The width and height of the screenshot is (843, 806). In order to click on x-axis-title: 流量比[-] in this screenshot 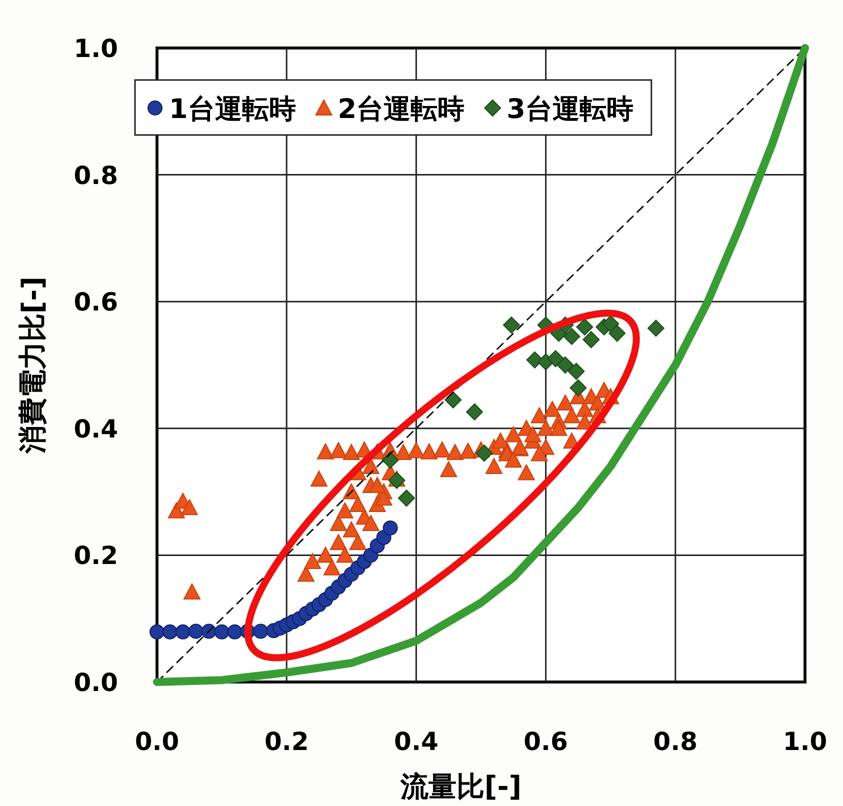, I will do `click(460, 786)`.